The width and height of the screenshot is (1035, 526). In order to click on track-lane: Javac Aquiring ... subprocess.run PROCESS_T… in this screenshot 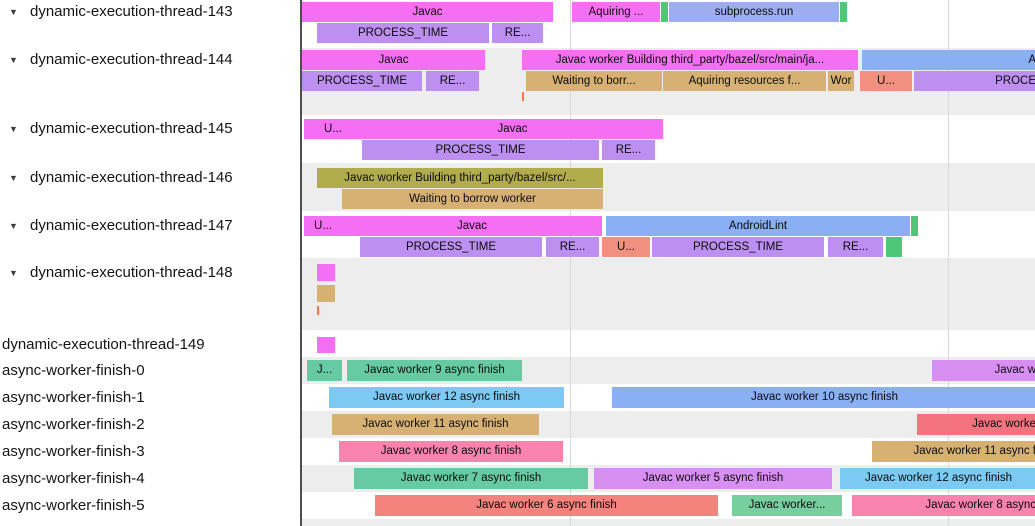, I will do `click(668, 24)`.